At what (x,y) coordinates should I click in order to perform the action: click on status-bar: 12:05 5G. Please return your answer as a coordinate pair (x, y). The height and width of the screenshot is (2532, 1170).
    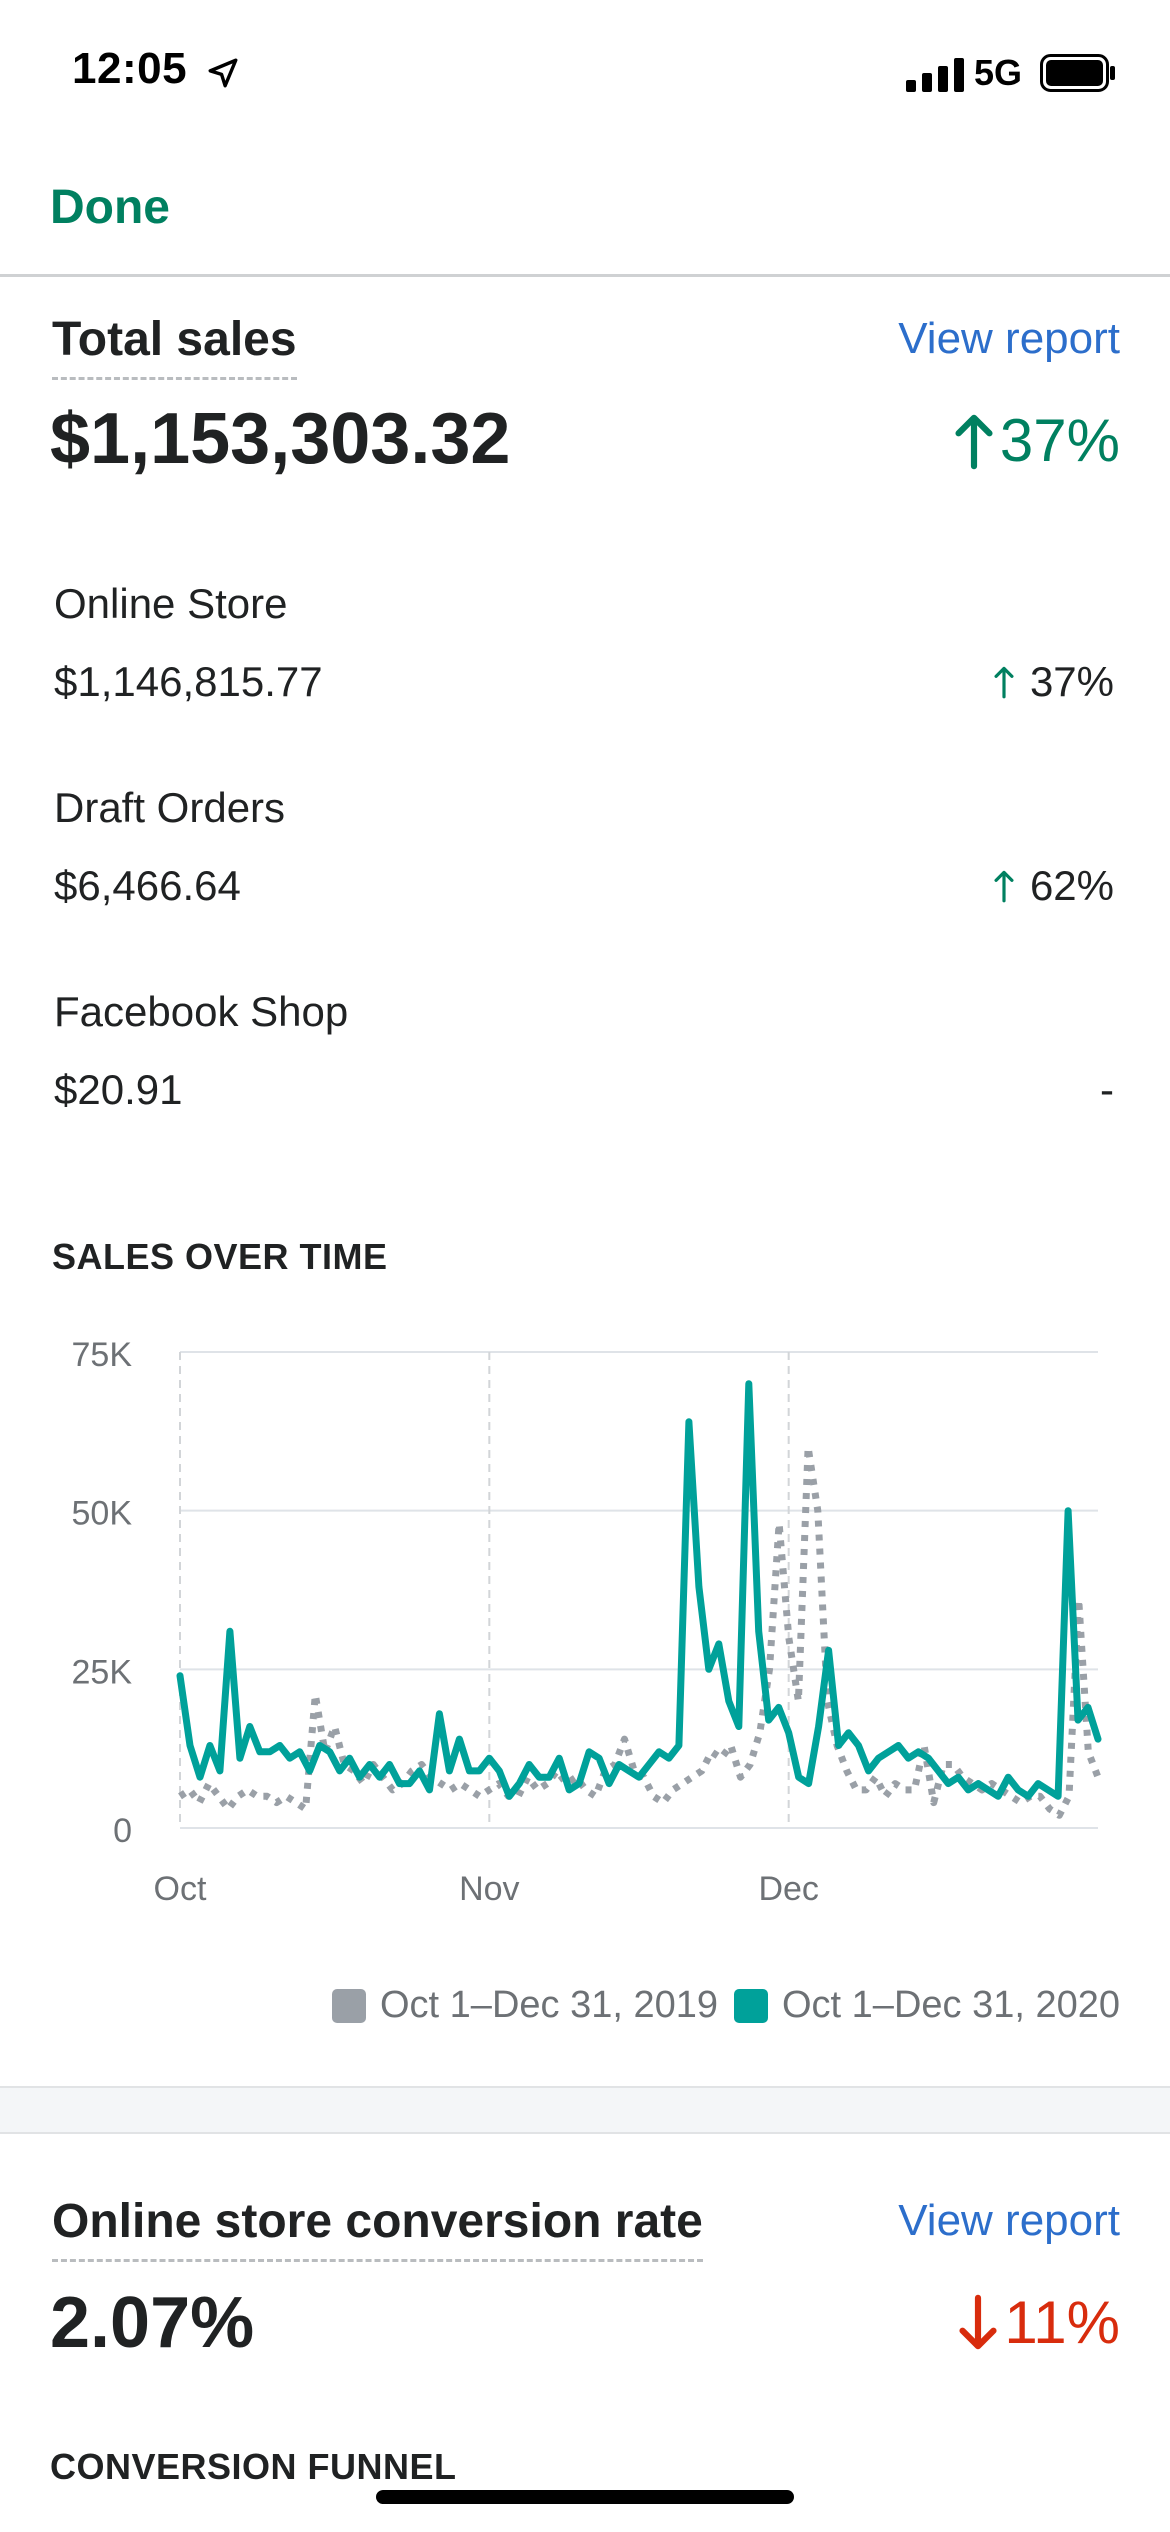
    Looking at the image, I should click on (585, 70).